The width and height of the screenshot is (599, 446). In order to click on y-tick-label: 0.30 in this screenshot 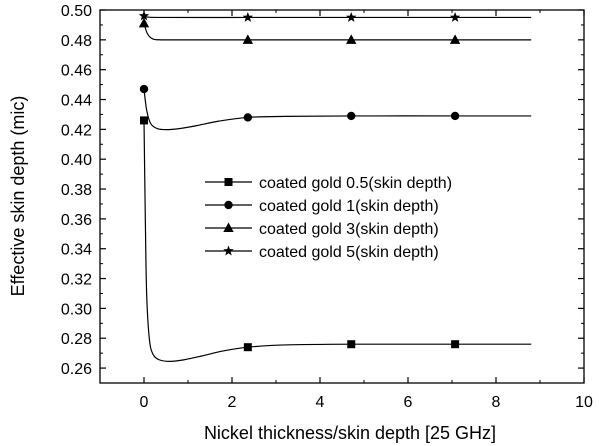, I will do `click(76, 309)`.